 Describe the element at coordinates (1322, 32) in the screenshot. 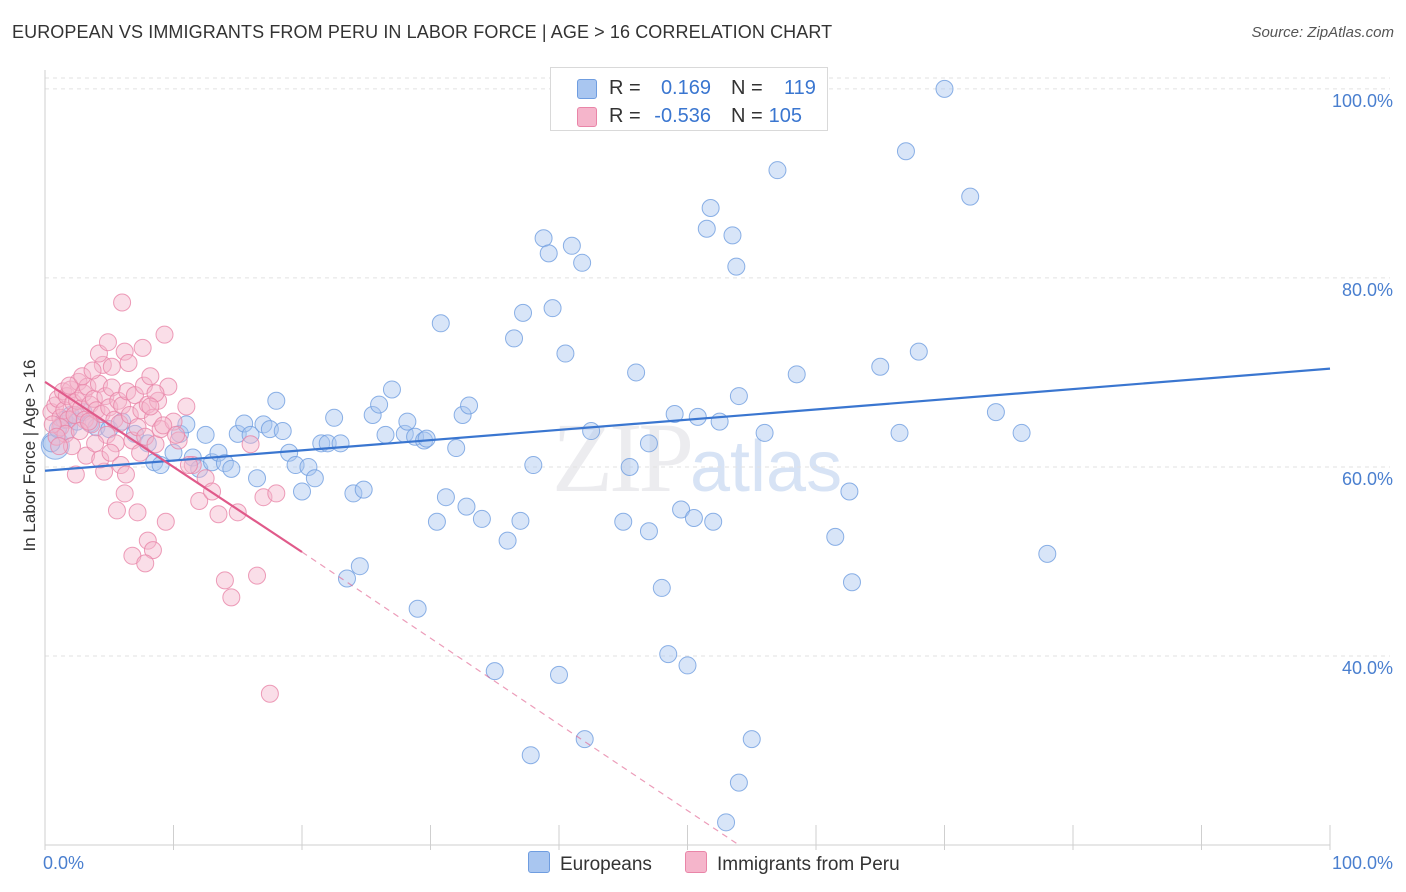

I see `source-label: Source: ZipAtlas.com` at that location.